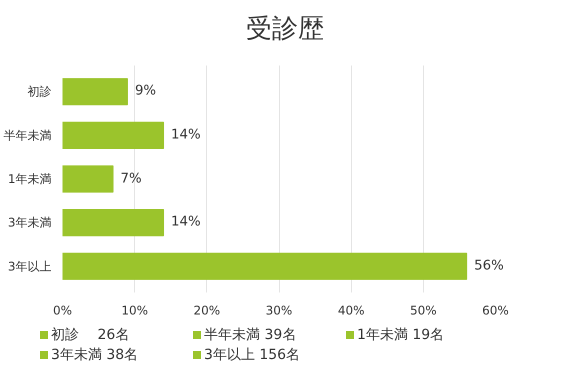 The image size is (575, 380). I want to click on text: 1年未満 19名, so click(401, 335).